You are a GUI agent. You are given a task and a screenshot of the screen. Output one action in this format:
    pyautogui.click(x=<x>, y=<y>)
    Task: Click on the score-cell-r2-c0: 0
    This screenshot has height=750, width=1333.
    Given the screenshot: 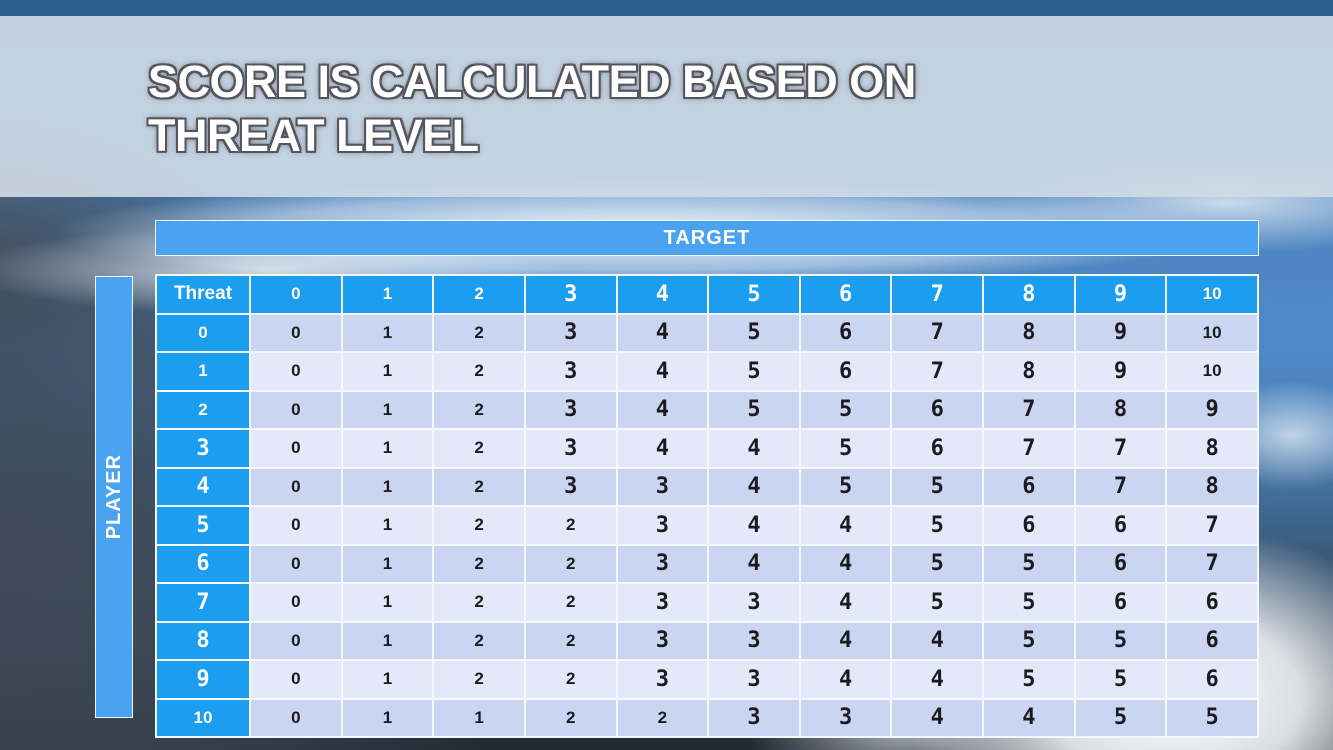 What is the action you would take?
    pyautogui.click(x=296, y=409)
    